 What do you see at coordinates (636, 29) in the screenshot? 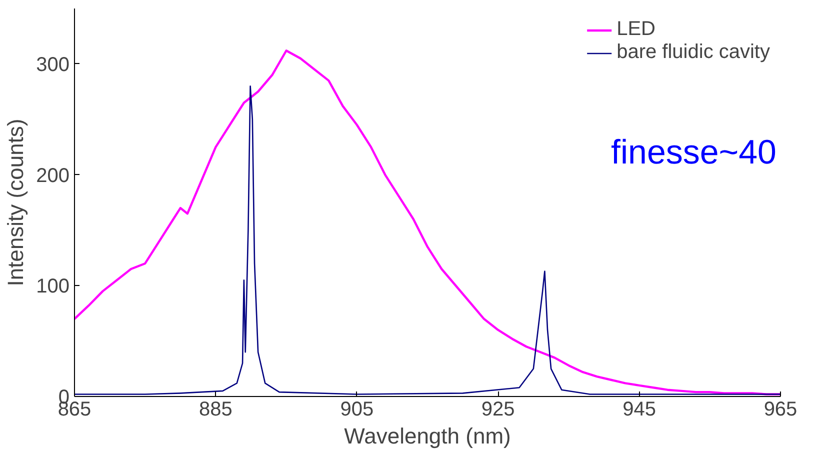
I see `legend-label: LED` at bounding box center [636, 29].